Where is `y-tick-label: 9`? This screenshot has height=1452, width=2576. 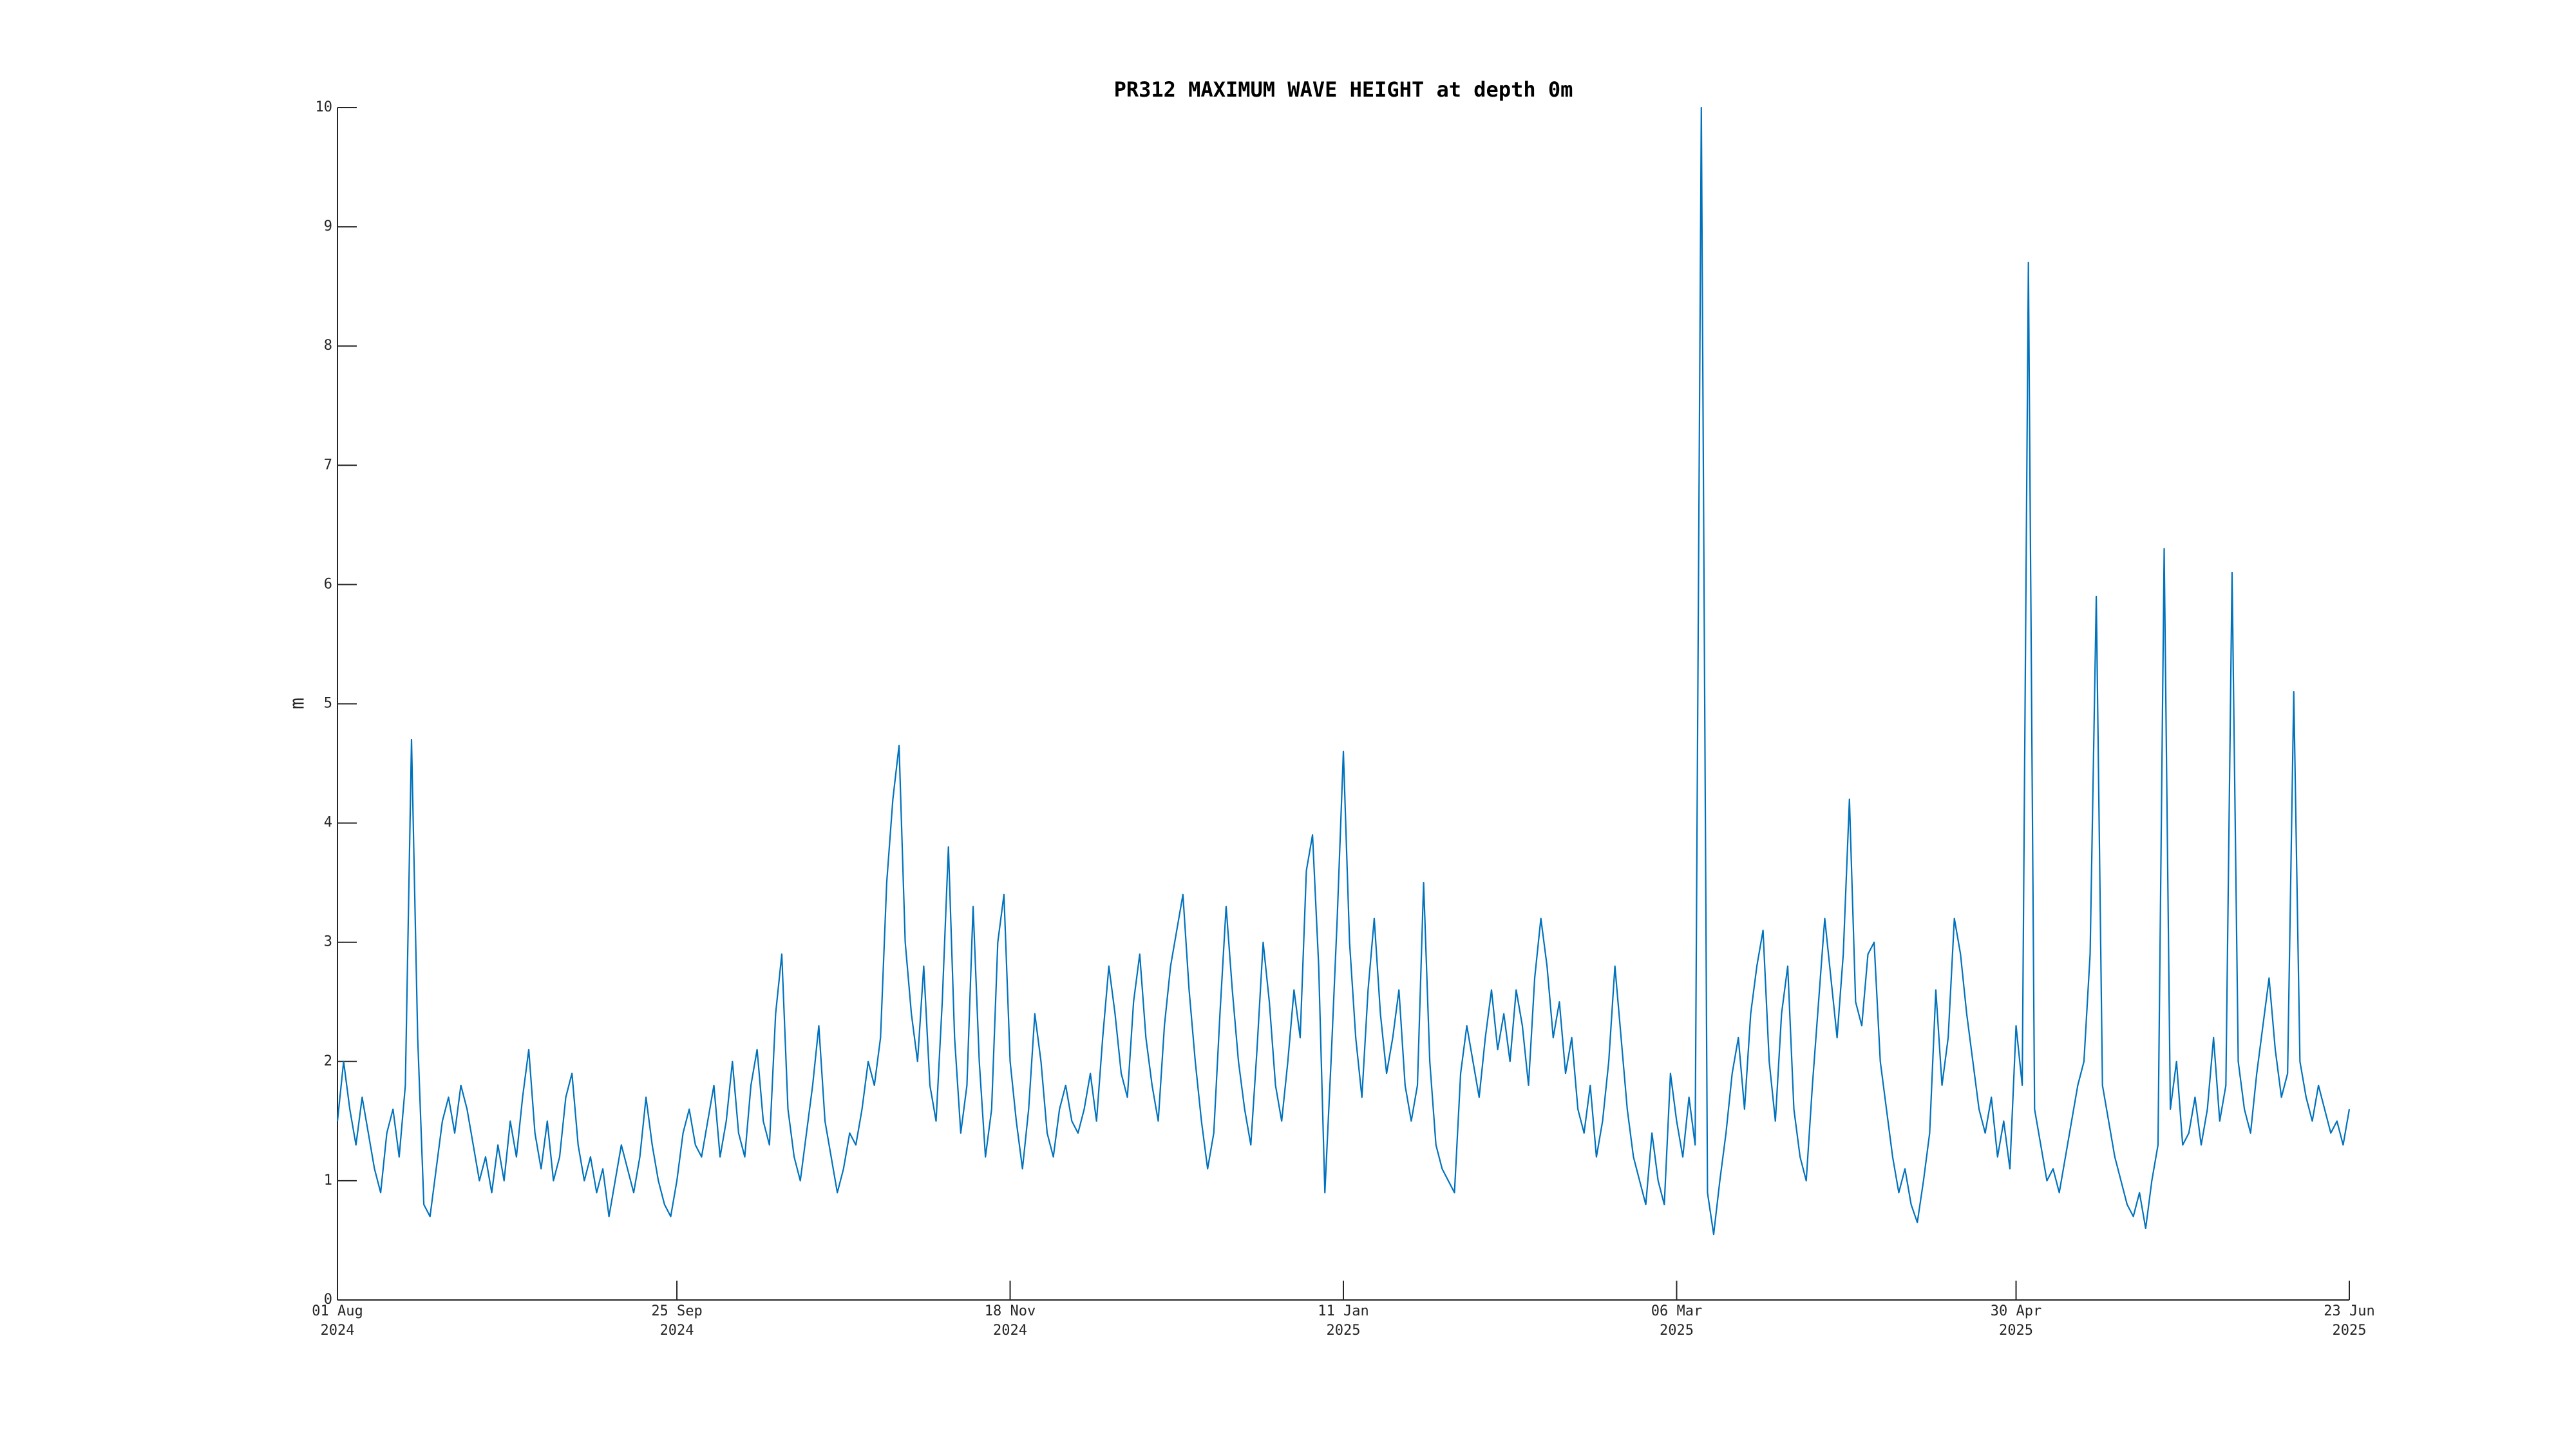
y-tick-label: 9 is located at coordinates (328, 226).